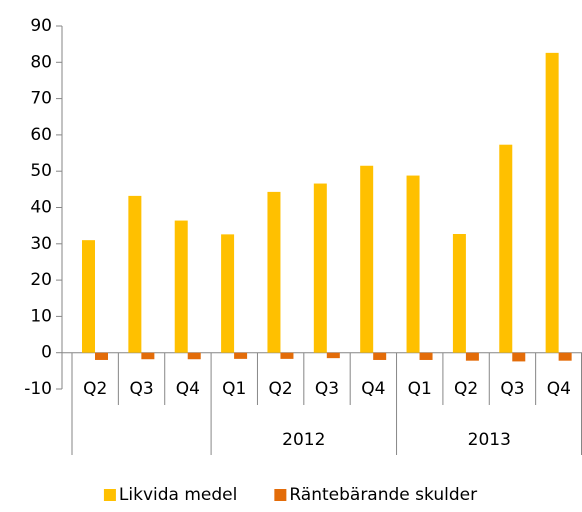  What do you see at coordinates (41, 62) in the screenshot?
I see `y-tick-label: 80` at bounding box center [41, 62].